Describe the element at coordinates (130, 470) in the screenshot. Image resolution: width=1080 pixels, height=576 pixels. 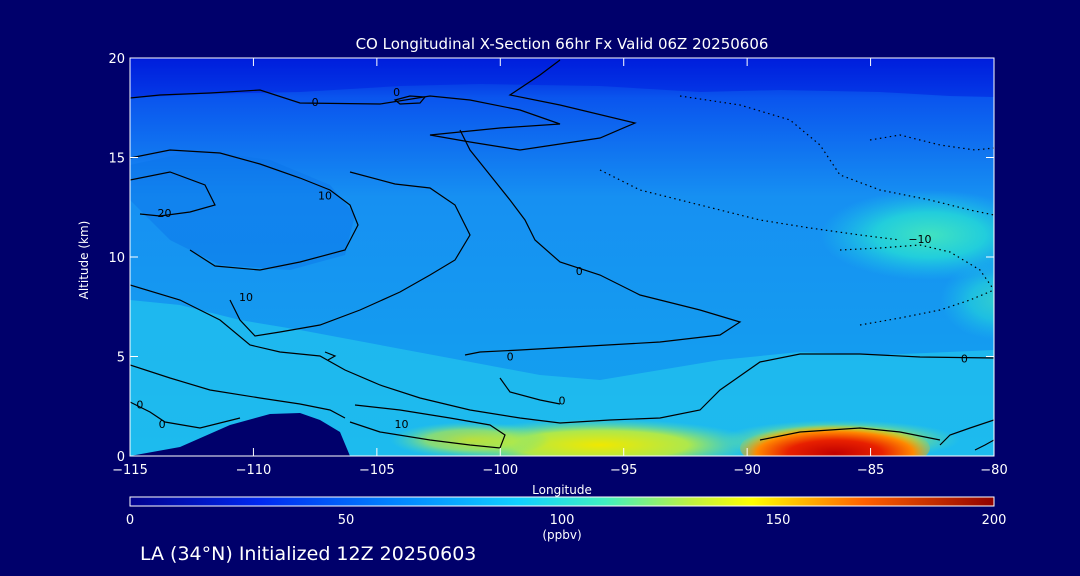
I see `x-tick-label: −115` at that location.